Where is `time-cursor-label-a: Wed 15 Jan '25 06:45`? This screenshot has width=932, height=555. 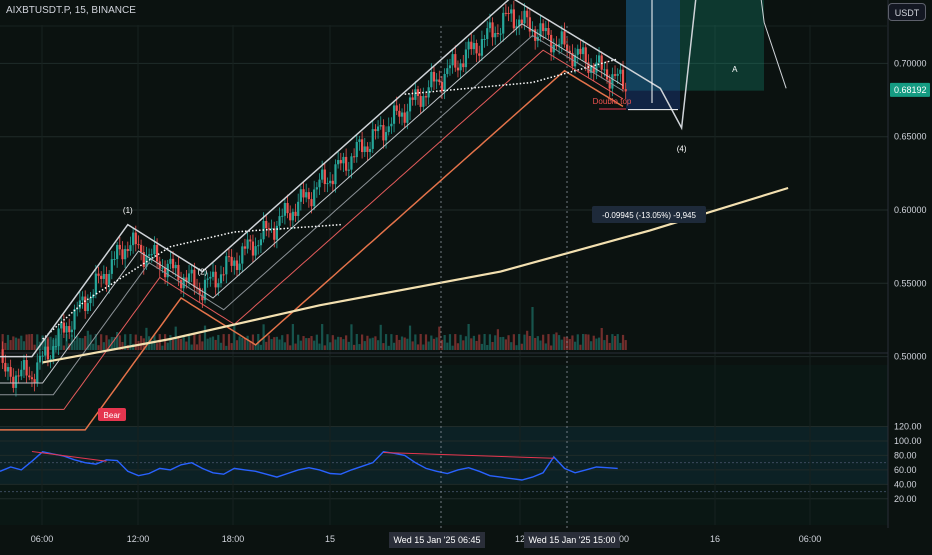
time-cursor-label-a: Wed 15 Jan '25 06:45 is located at coordinates (436, 540).